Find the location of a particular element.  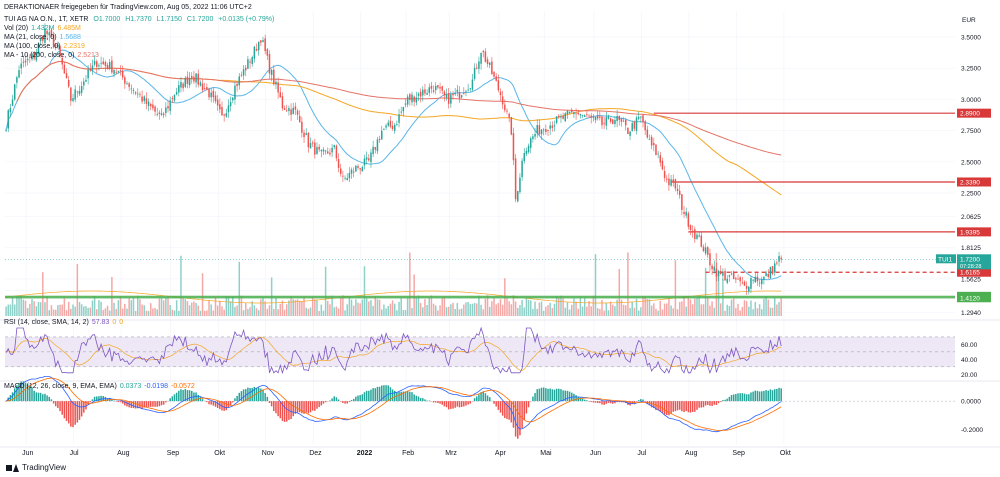

time-tick-label: Mrz is located at coordinates (451, 453).